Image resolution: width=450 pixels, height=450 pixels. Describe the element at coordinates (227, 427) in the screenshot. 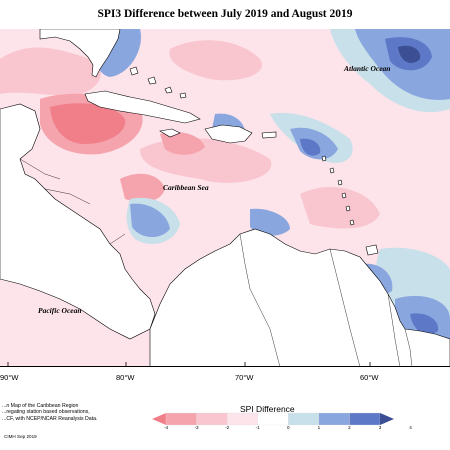

I see `legend-tick-label: -2` at that location.